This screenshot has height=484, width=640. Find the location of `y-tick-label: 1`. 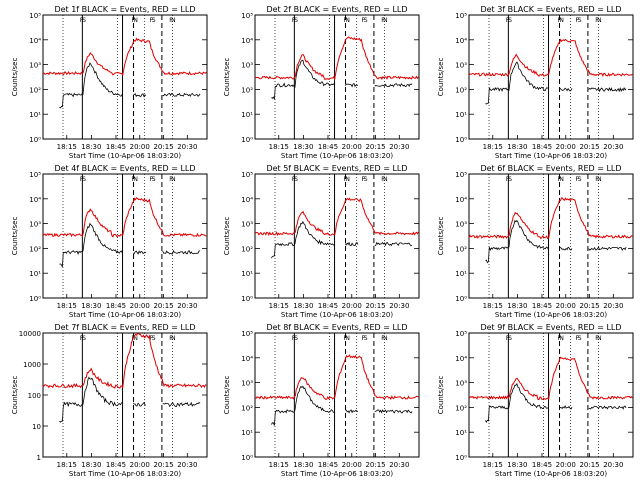

y-tick-label: 1 is located at coordinates (39, 458).